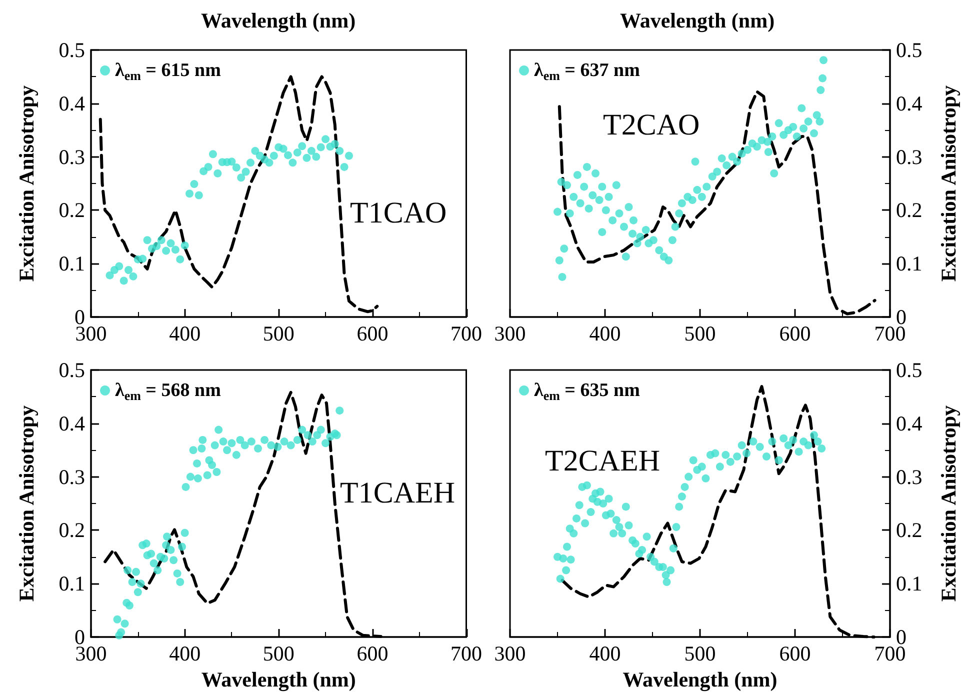 This screenshot has height=700, width=971. I want to click on annotation: T1CAEH, so click(397, 493).